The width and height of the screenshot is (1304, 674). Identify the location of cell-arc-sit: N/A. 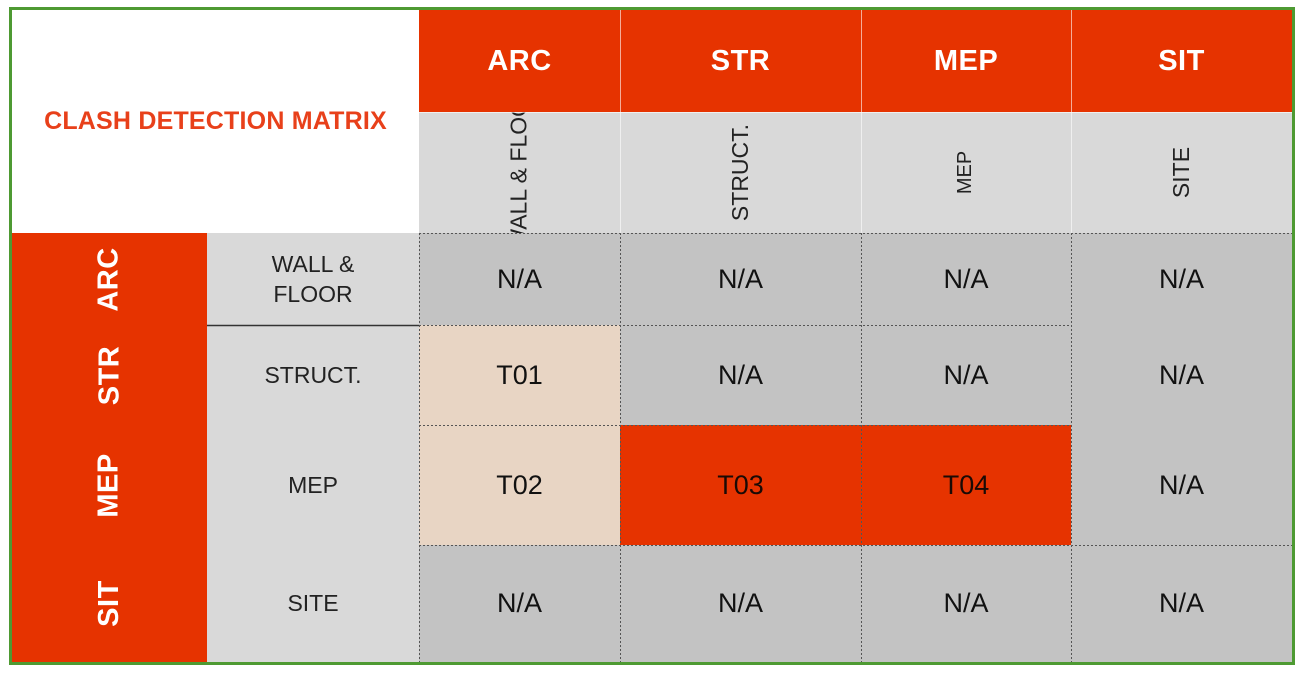
(1181, 279).